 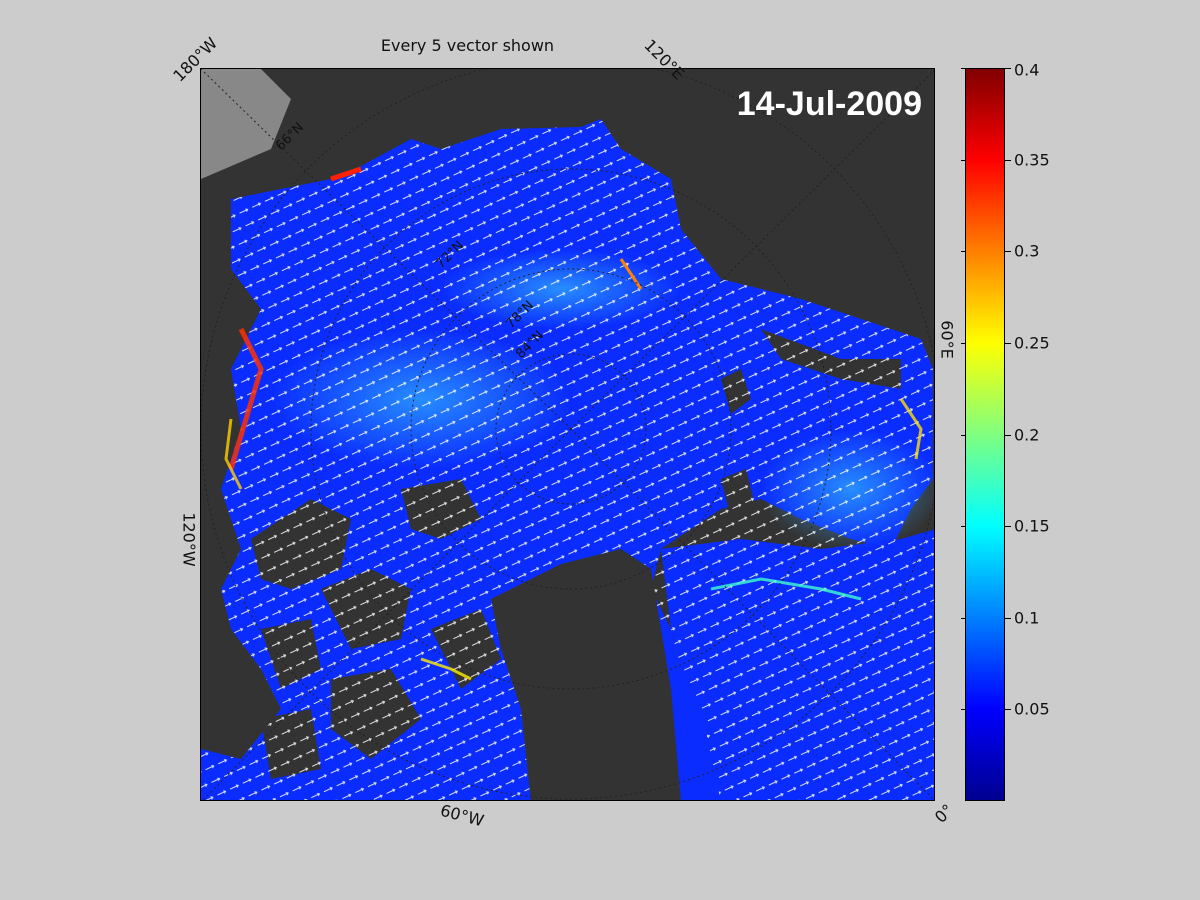 I want to click on colorbar-tick-label: 0.2, so click(x=1027, y=434).